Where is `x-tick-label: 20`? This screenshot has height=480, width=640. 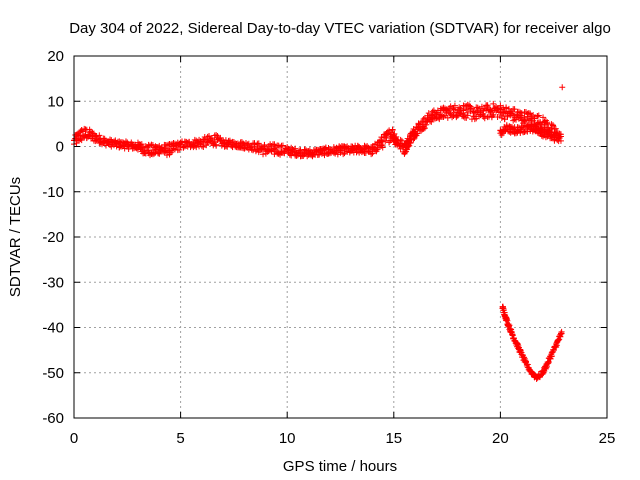
x-tick-label: 20 is located at coordinates (500, 438).